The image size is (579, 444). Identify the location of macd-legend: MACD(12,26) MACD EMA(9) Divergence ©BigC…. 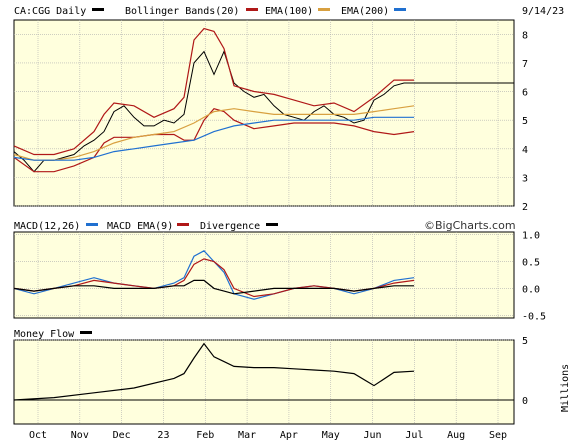
(265, 225).